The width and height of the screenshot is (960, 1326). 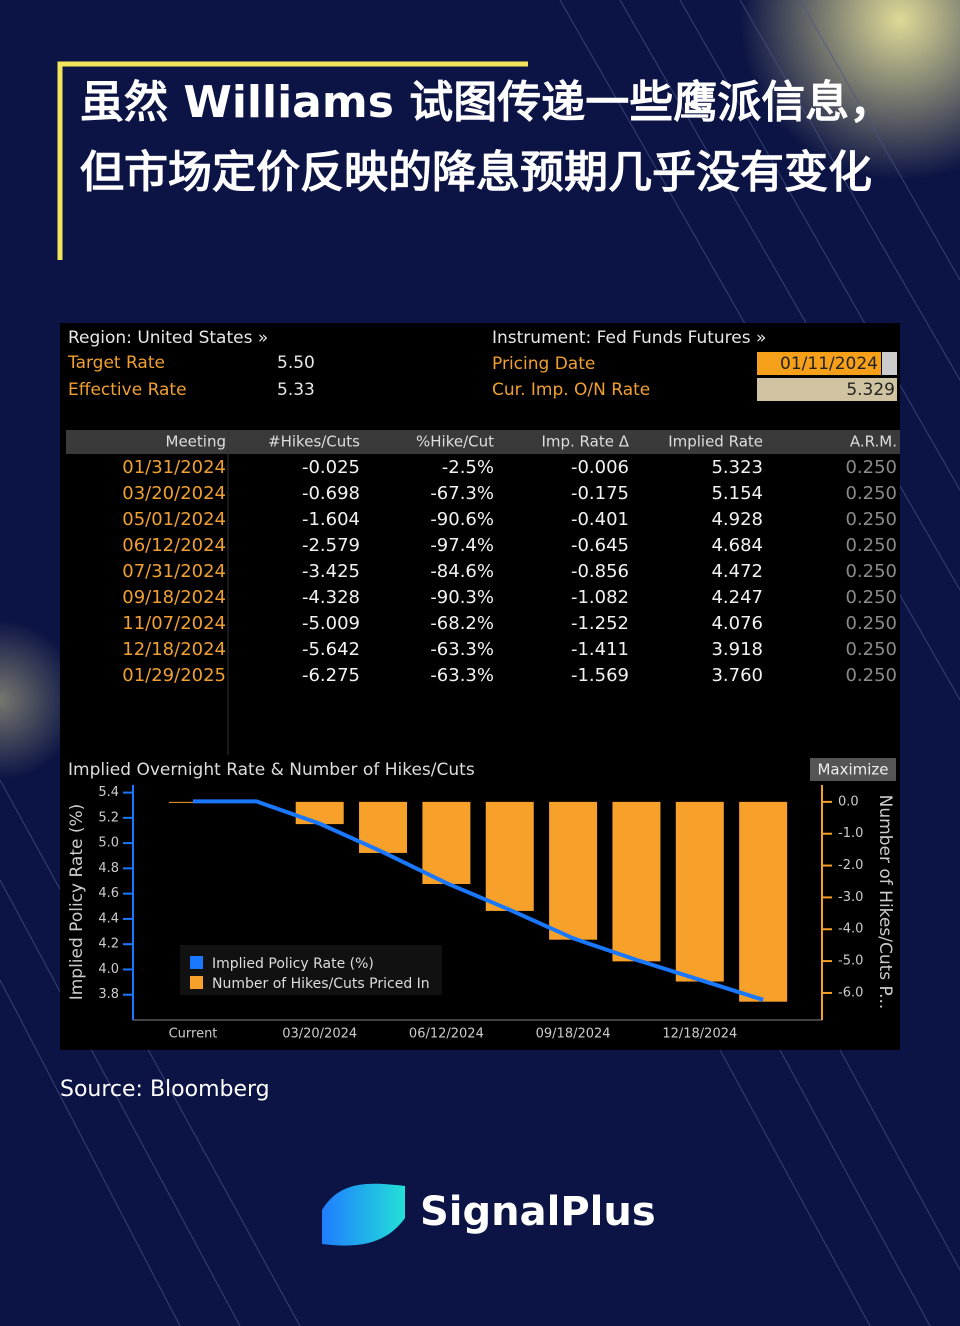 I want to click on cell: 05/01/2024, so click(x=174, y=519).